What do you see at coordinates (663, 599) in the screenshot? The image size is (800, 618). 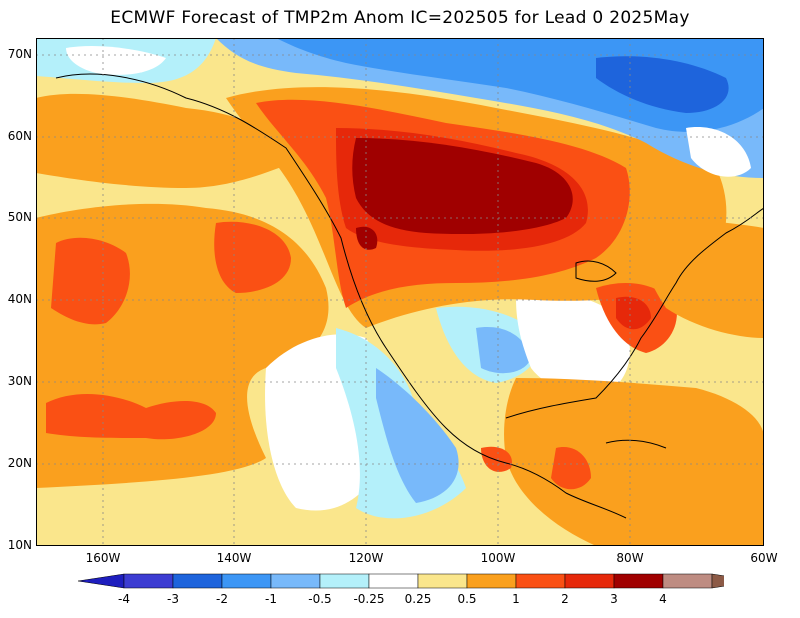 I see `colorbar-label: 4` at bounding box center [663, 599].